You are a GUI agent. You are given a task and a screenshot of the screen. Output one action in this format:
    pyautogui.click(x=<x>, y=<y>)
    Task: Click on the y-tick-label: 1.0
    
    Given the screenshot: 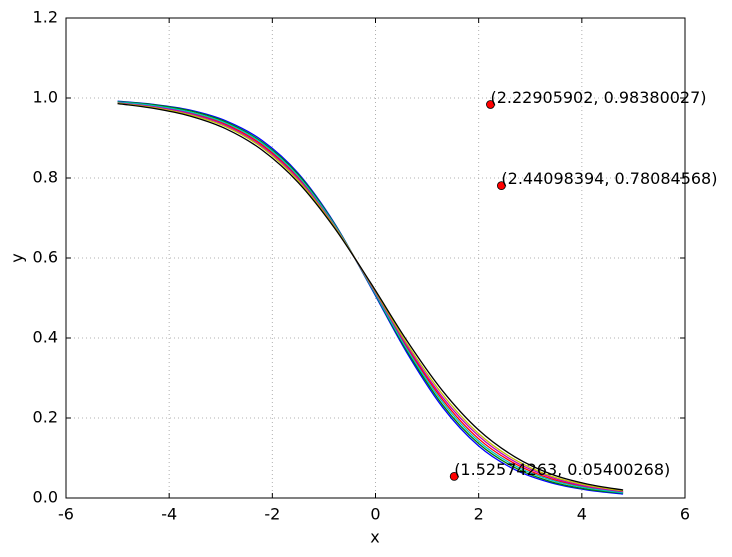 What is the action you would take?
    pyautogui.click(x=45, y=97)
    